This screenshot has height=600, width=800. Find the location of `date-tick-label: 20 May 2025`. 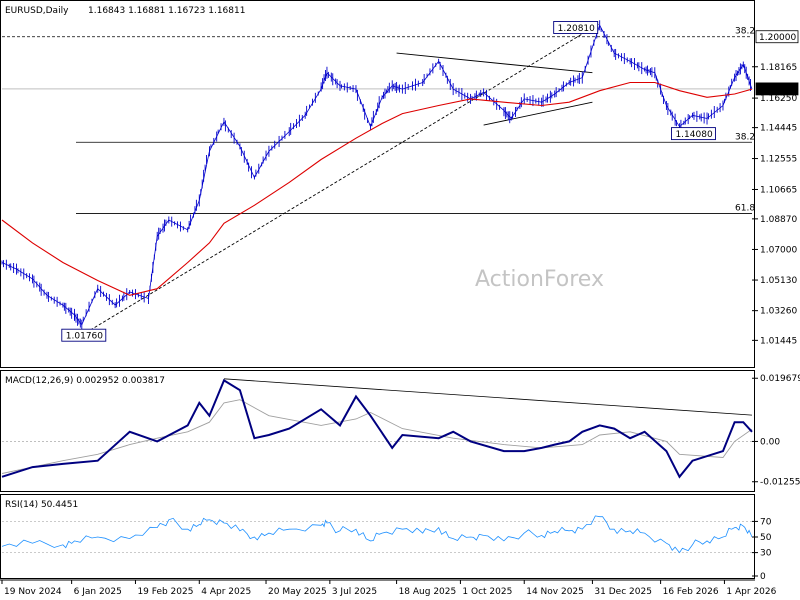

date-tick-label: 20 May 2025 is located at coordinates (297, 592).